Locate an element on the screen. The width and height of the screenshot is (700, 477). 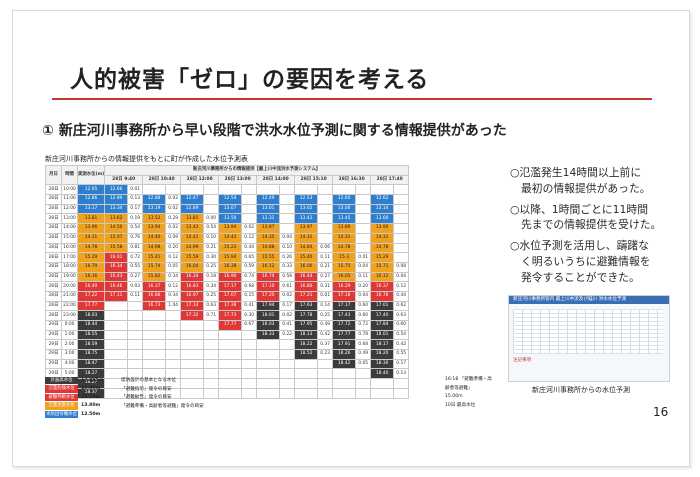
forecast-diff-cell: 0.30 is located at coordinates (249, 315).